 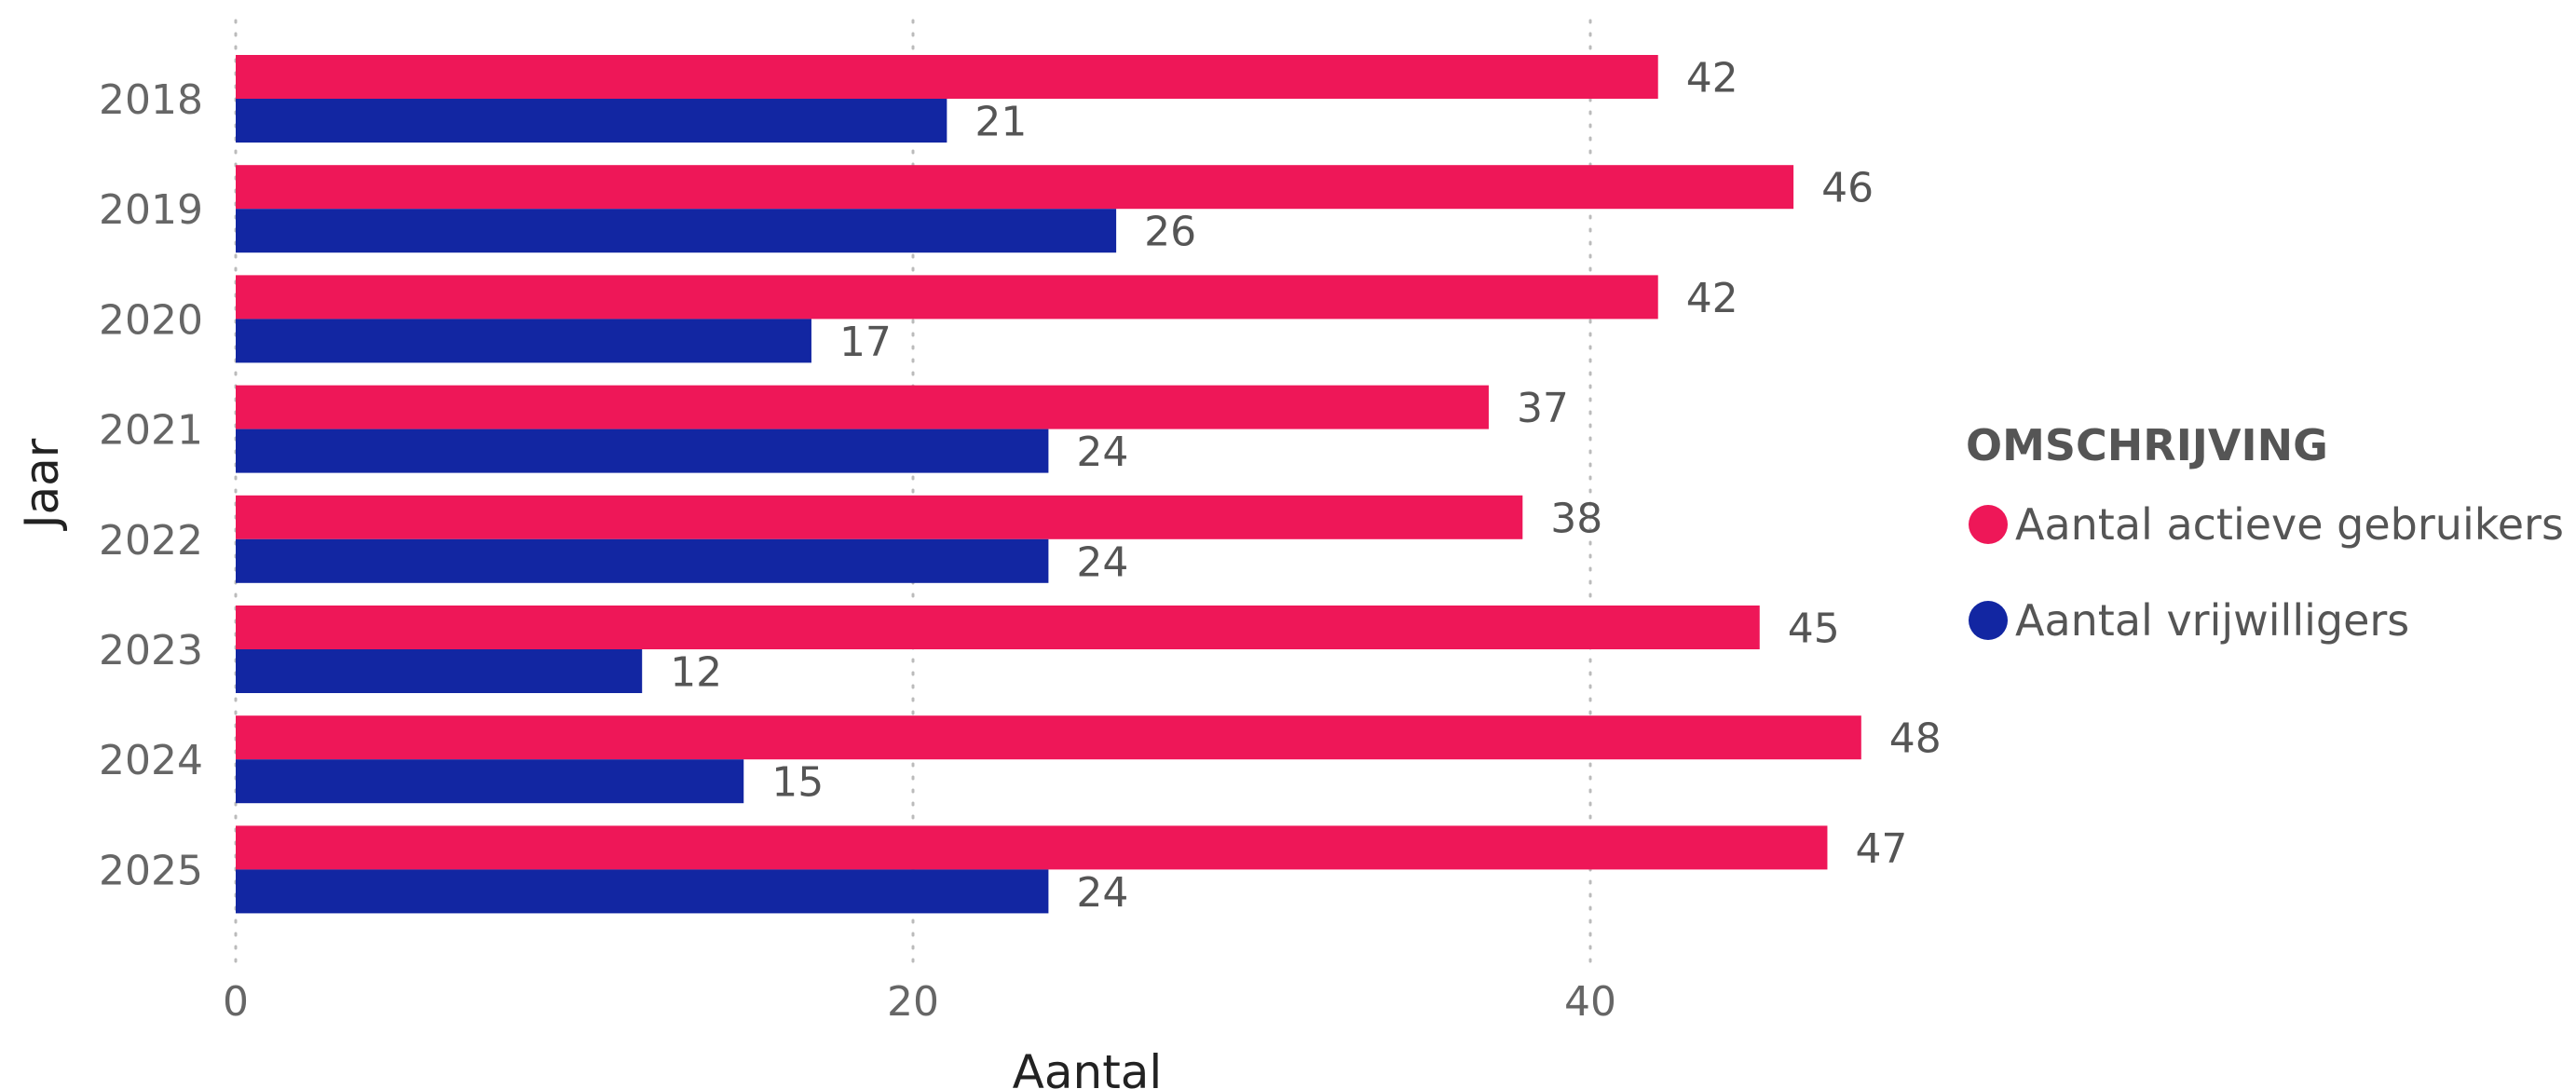 I want to click on data-label: 12, so click(x=696, y=673).